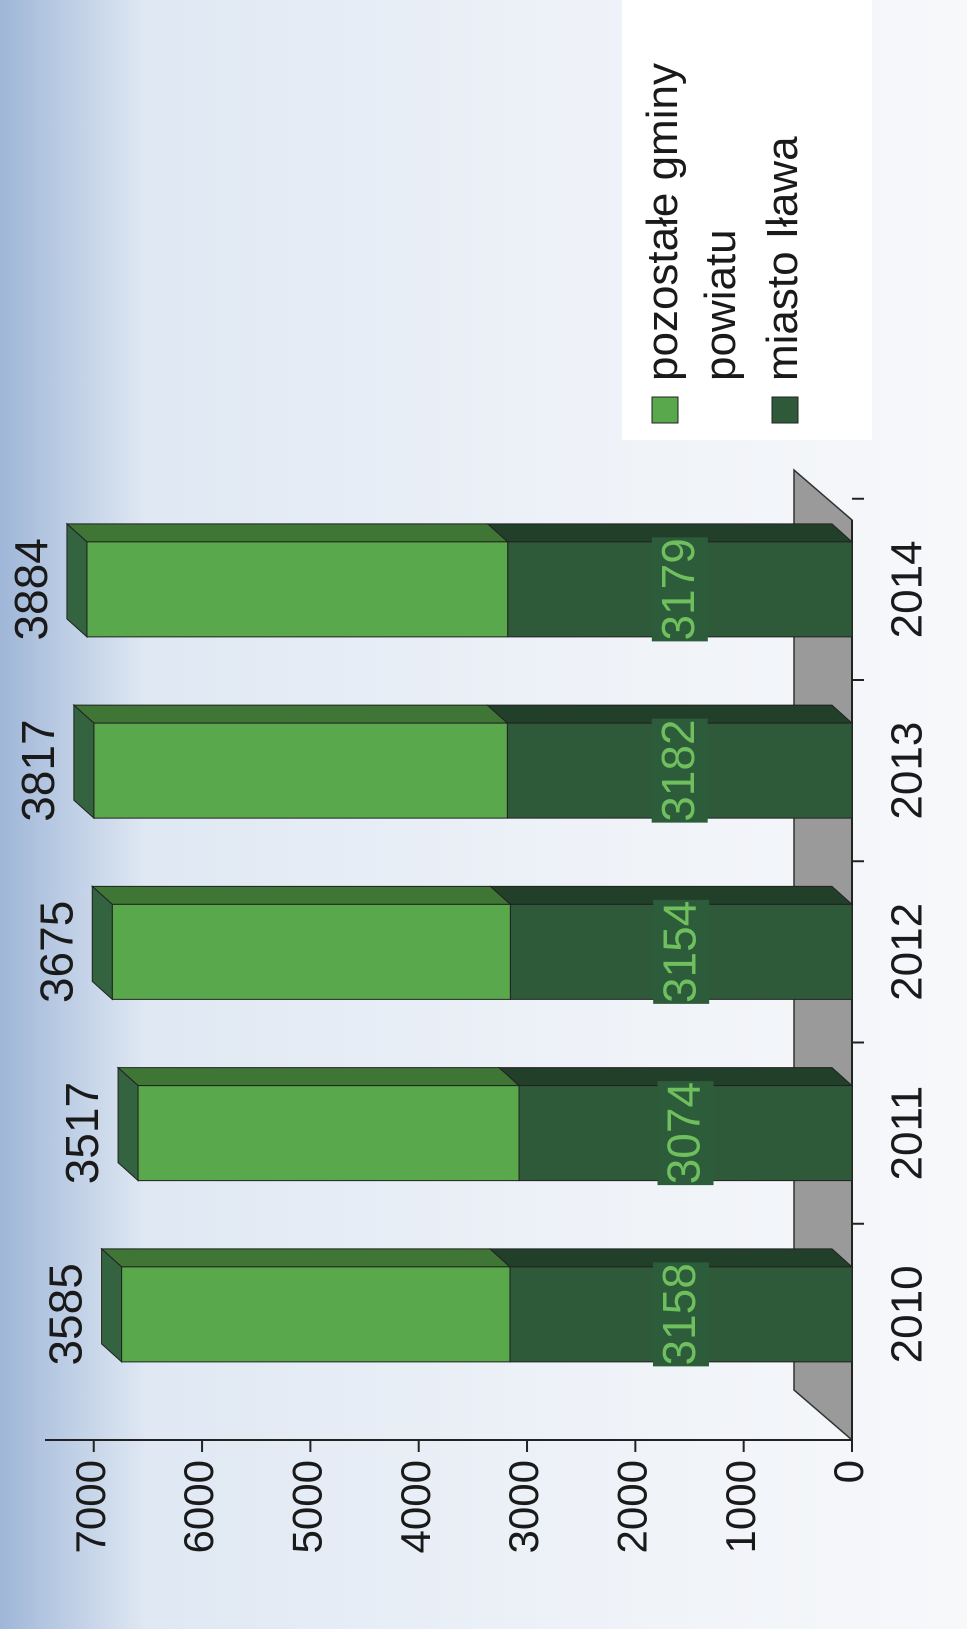 Image resolution: width=967 pixels, height=1629 pixels. Describe the element at coordinates (782, 258) in the screenshot. I see `legend-label: miasto Iława` at that location.